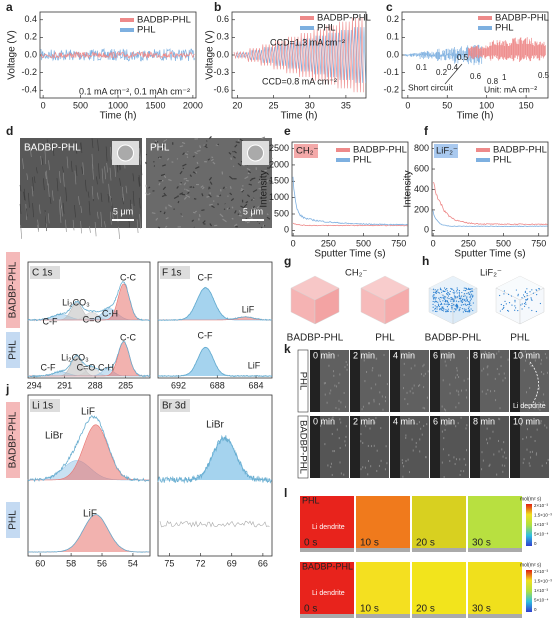 This screenshot has height=635, width=554. I want to click on annotation: 0.6, so click(476, 76).